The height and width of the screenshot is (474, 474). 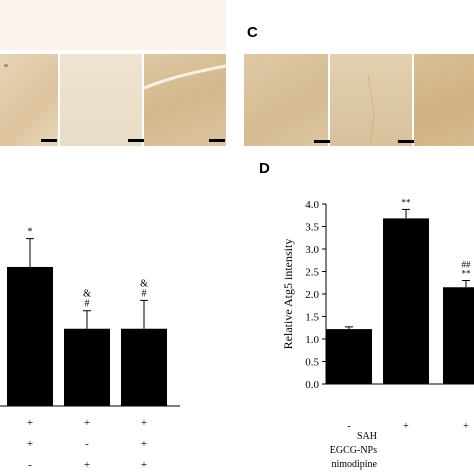 I want to click on condition-label-sah: SAH, so click(x=366, y=436).